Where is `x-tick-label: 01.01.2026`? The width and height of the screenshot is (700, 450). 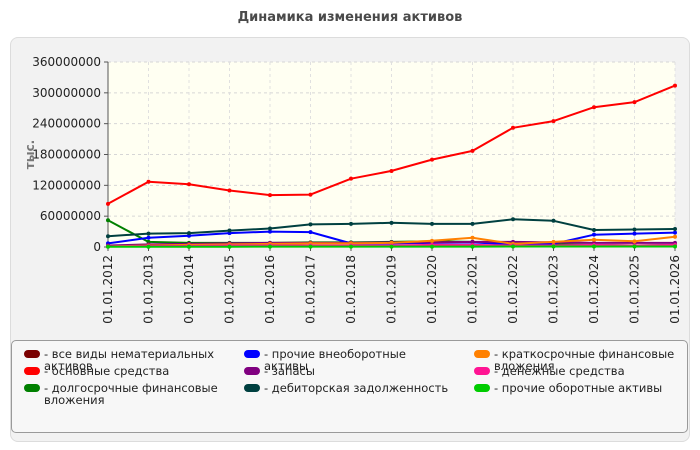
x-tick-label: 01.01.2026 is located at coordinates (675, 289).